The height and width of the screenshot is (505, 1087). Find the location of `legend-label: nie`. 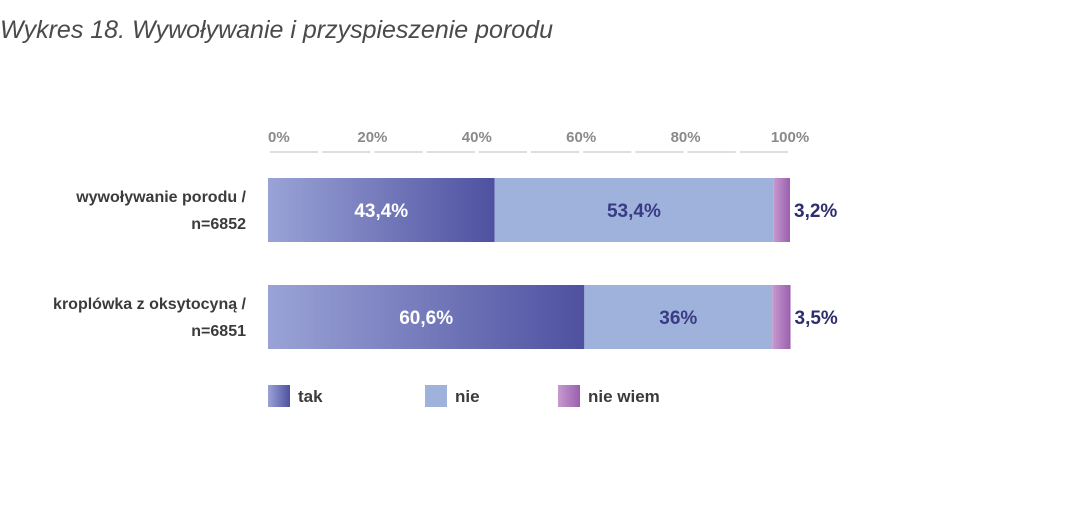

legend-label: nie is located at coordinates (467, 396).